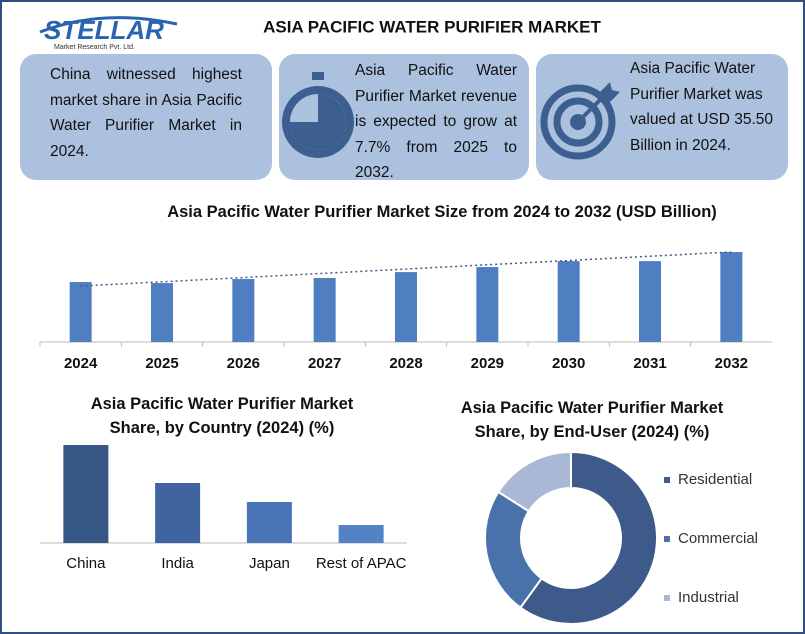 Image resolution: width=805 pixels, height=634 pixels. What do you see at coordinates (108, 25) in the screenshot?
I see `logo-swoosh` at bounding box center [108, 25].